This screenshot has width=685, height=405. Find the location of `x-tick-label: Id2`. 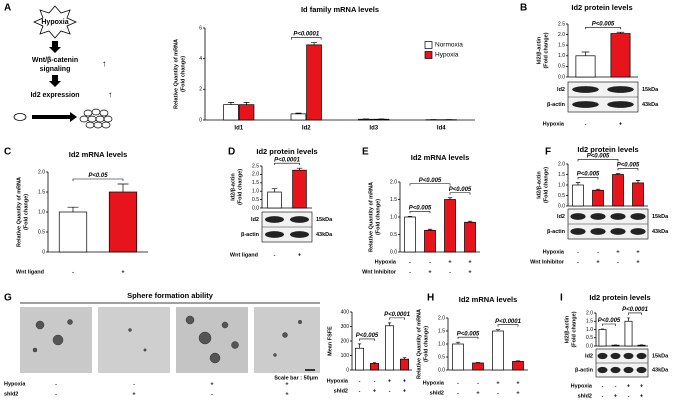

x-tick-label: Id2 is located at coordinates (306, 129).